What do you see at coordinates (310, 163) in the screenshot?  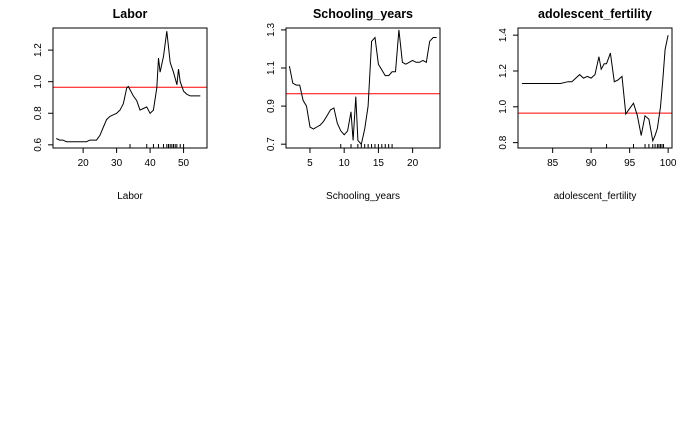 I see `x-tick-label: 5` at bounding box center [310, 163].